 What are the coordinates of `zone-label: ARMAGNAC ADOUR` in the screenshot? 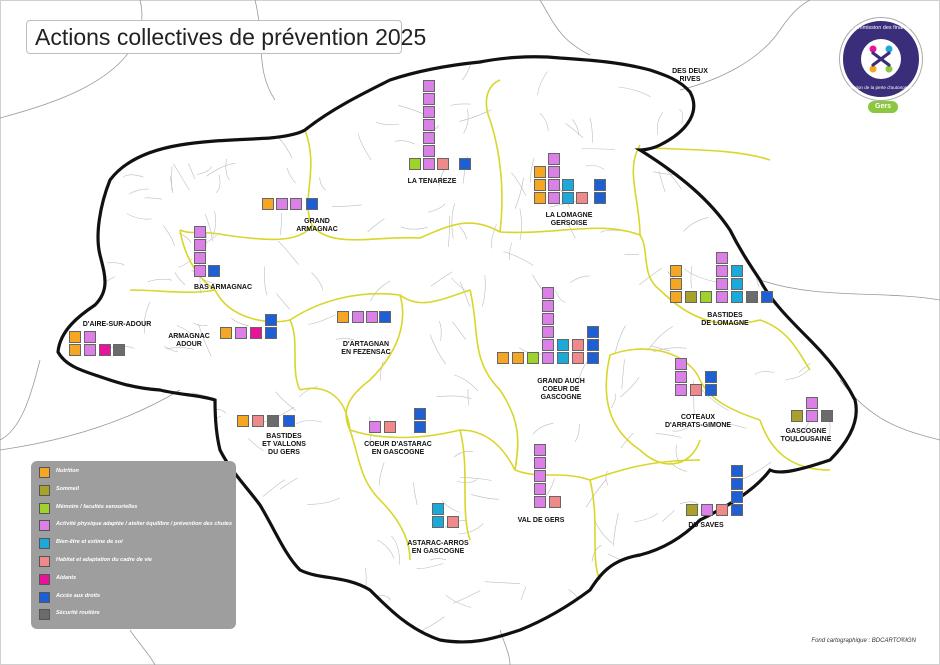 It's located at (189, 340).